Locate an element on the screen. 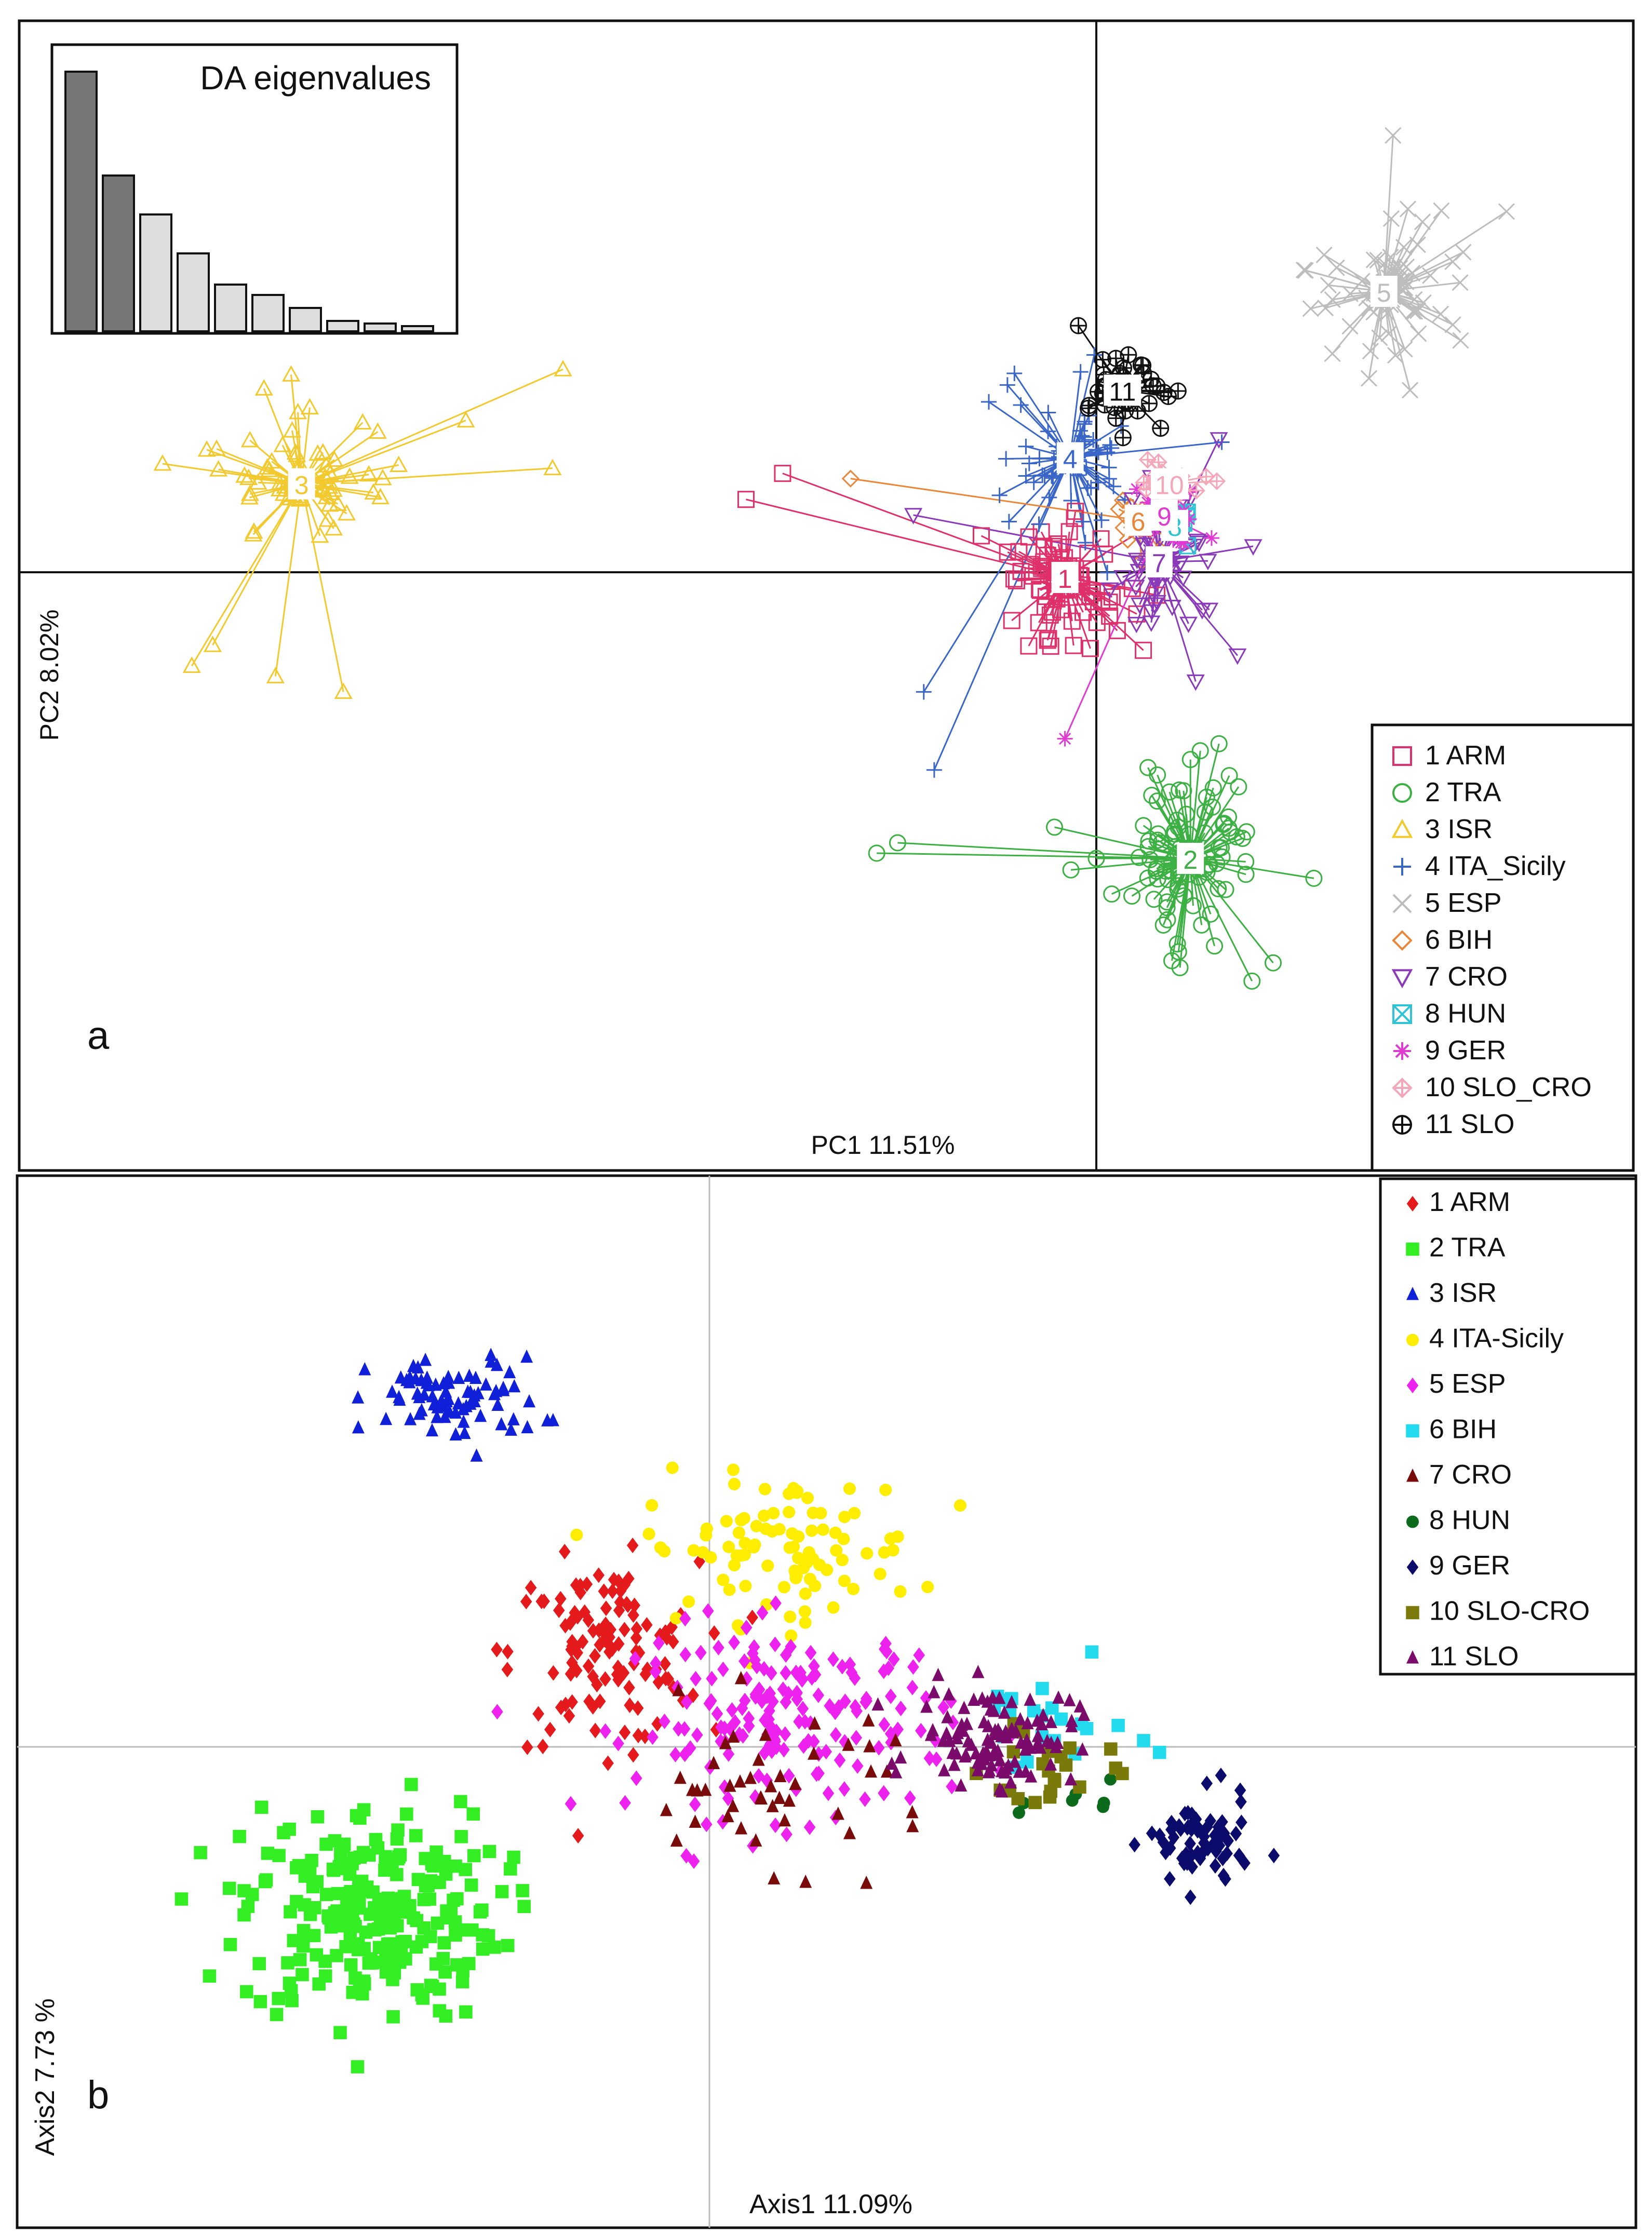  legend-a-label-7: 7 CRO is located at coordinates (1466, 977).